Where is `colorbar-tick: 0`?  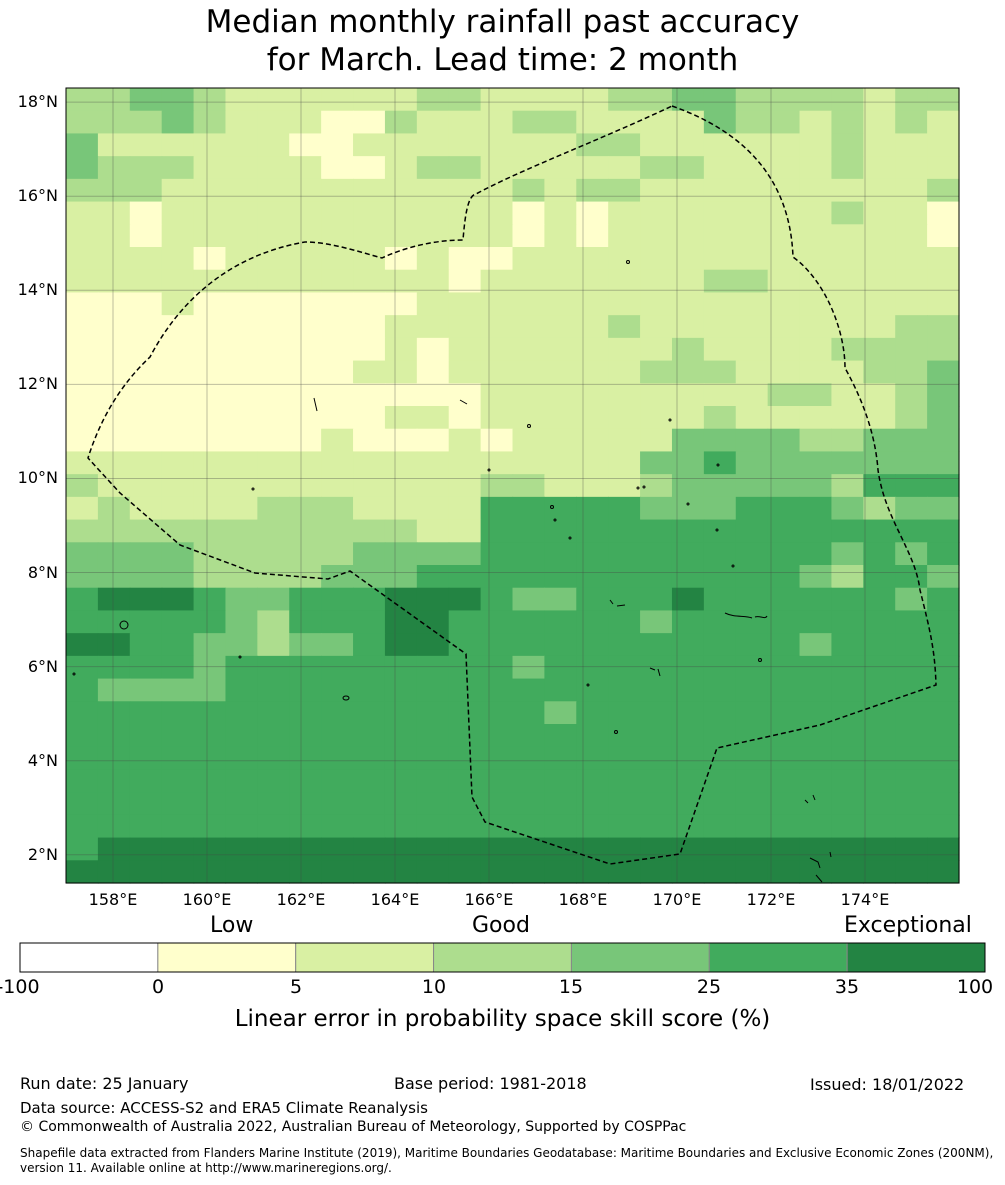
colorbar-tick: 0 is located at coordinates (158, 987).